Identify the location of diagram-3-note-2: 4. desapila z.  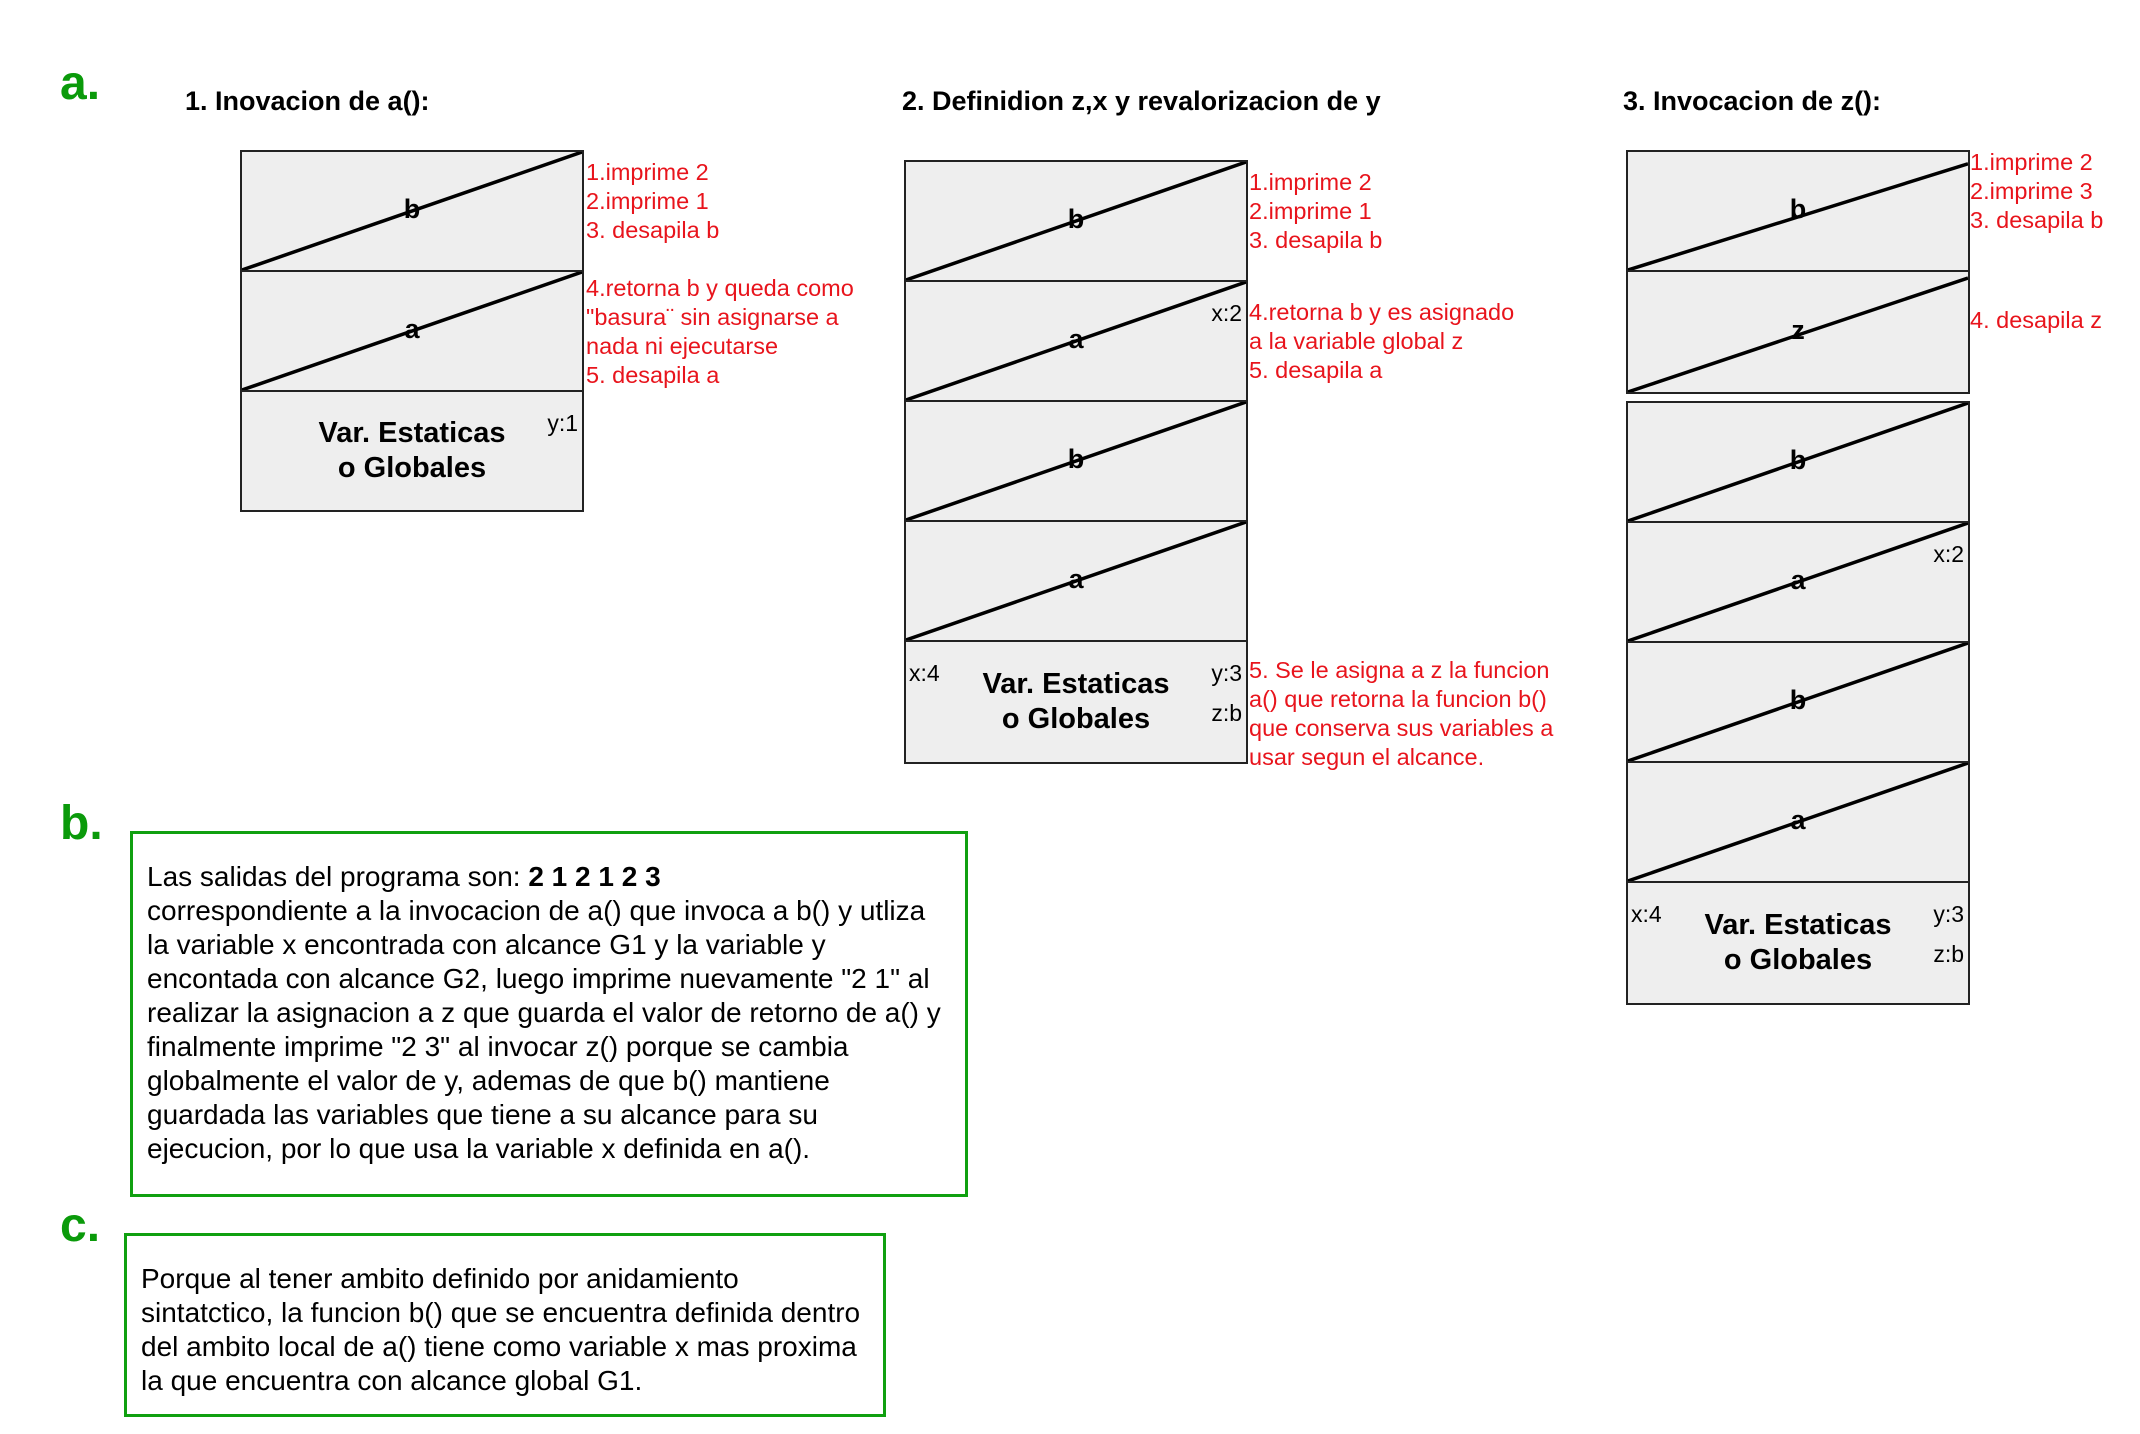
(2036, 320).